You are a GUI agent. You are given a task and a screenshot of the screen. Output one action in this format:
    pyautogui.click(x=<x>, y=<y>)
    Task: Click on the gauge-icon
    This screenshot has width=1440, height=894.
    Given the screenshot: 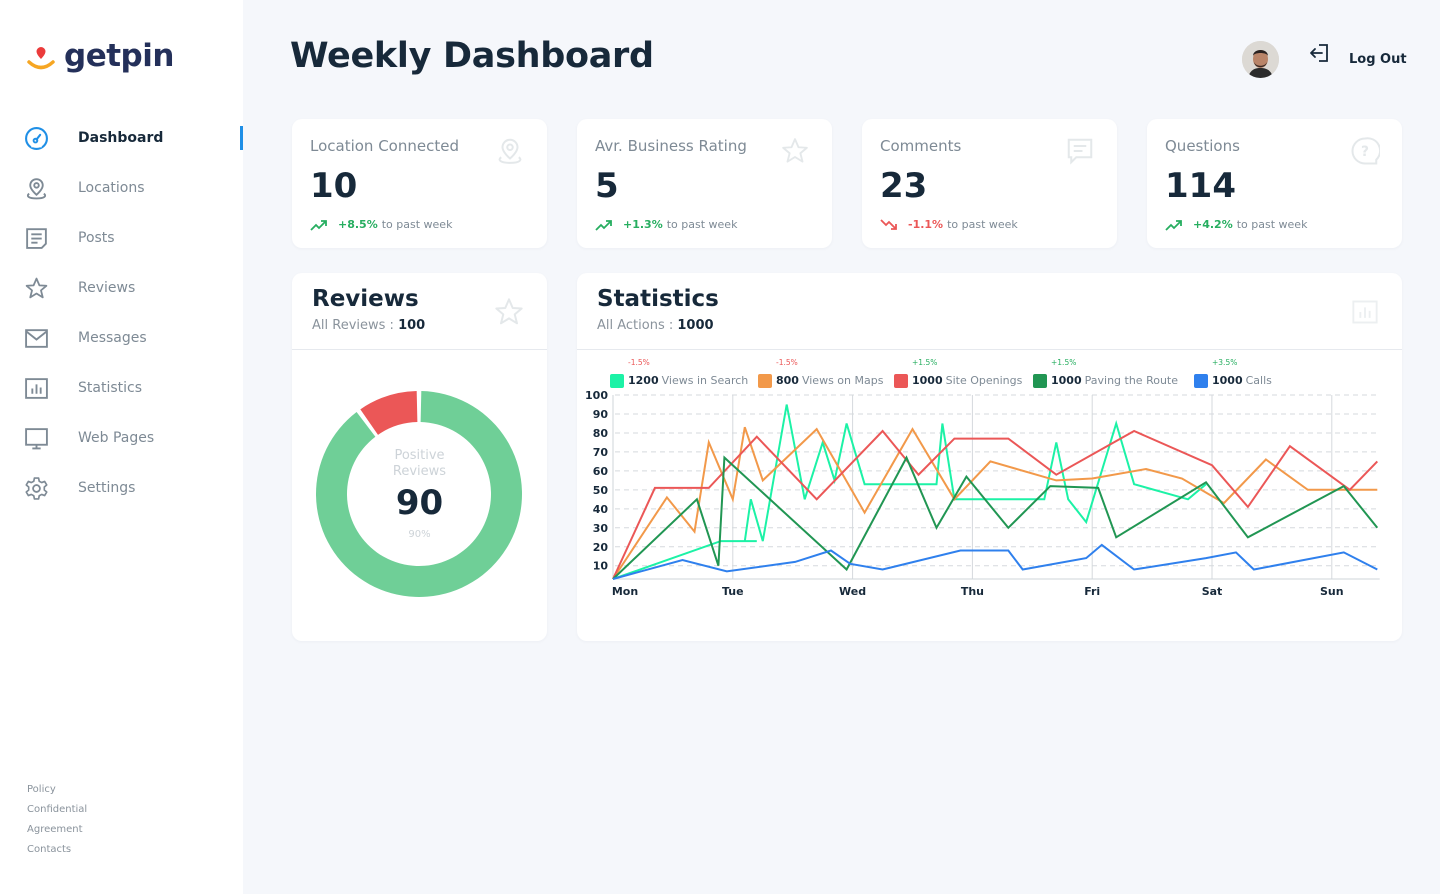 What is the action you would take?
    pyautogui.click(x=36, y=138)
    